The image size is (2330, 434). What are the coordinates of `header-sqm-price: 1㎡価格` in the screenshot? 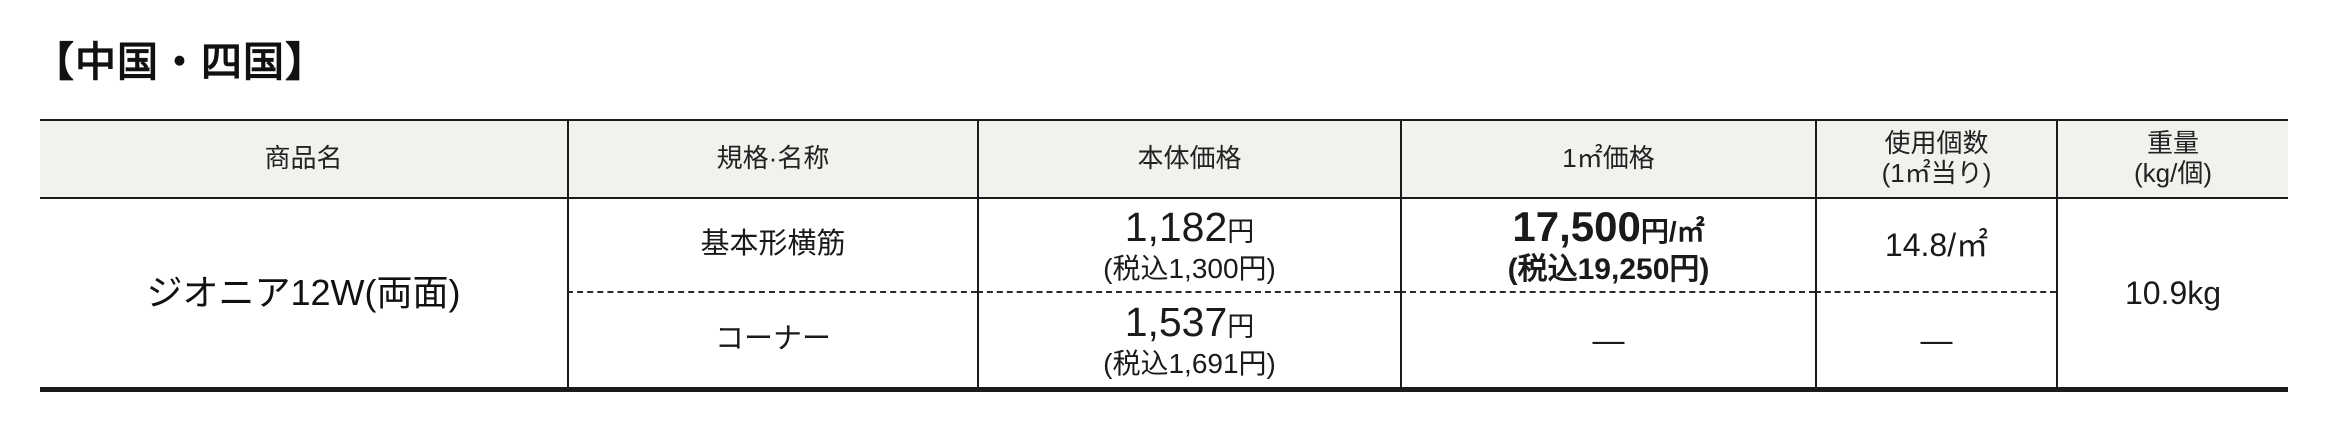 It's located at (1607, 160).